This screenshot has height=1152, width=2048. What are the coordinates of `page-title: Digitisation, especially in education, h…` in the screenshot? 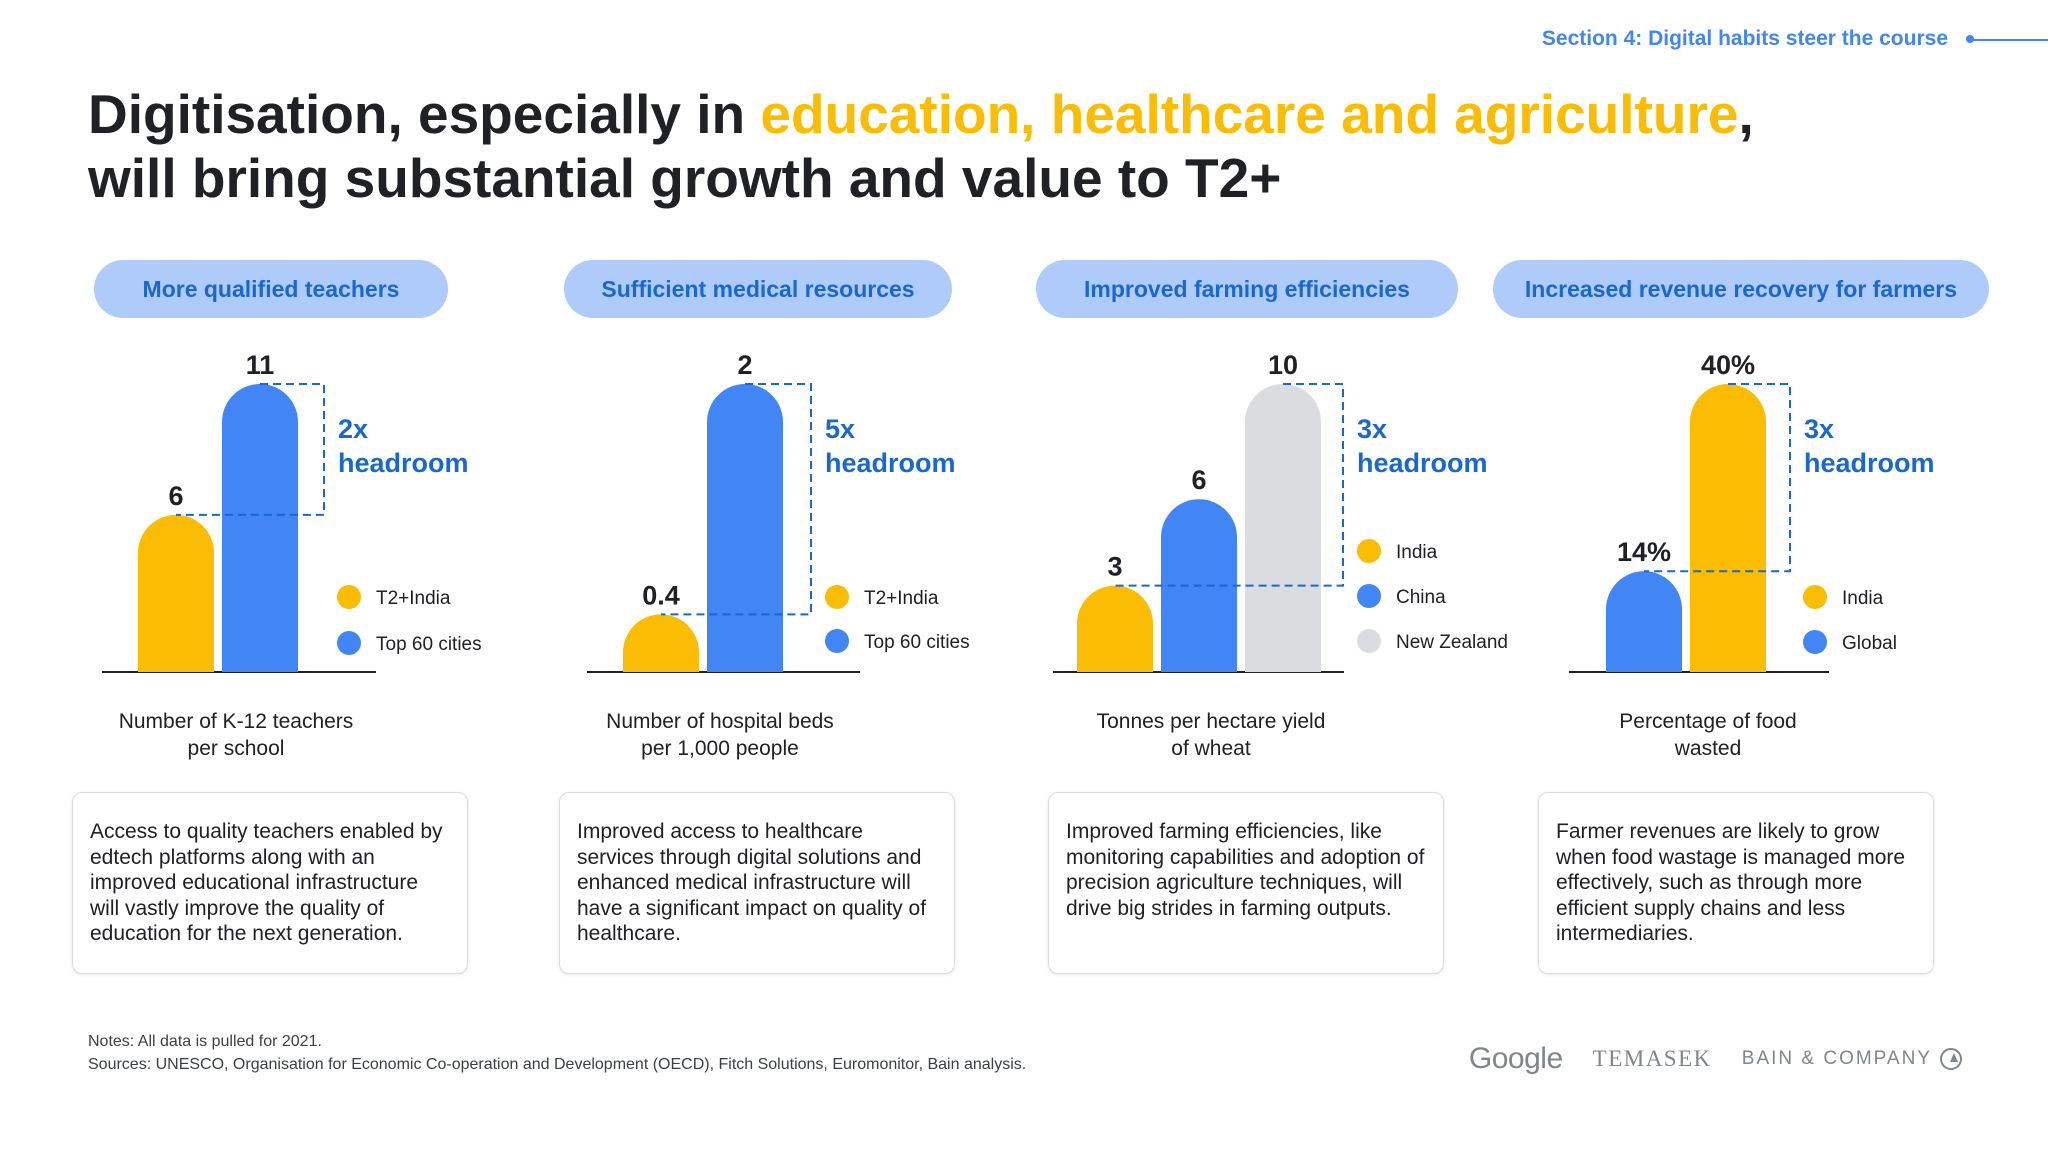 It's located at (1028, 146).